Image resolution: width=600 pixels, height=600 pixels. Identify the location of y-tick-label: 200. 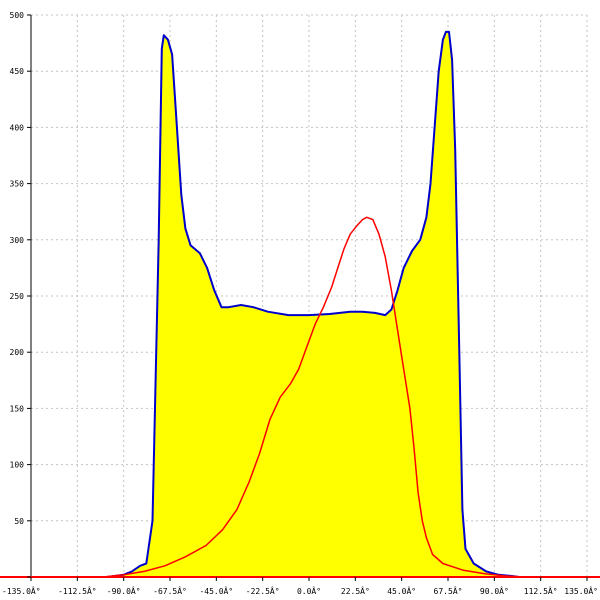
(17, 352).